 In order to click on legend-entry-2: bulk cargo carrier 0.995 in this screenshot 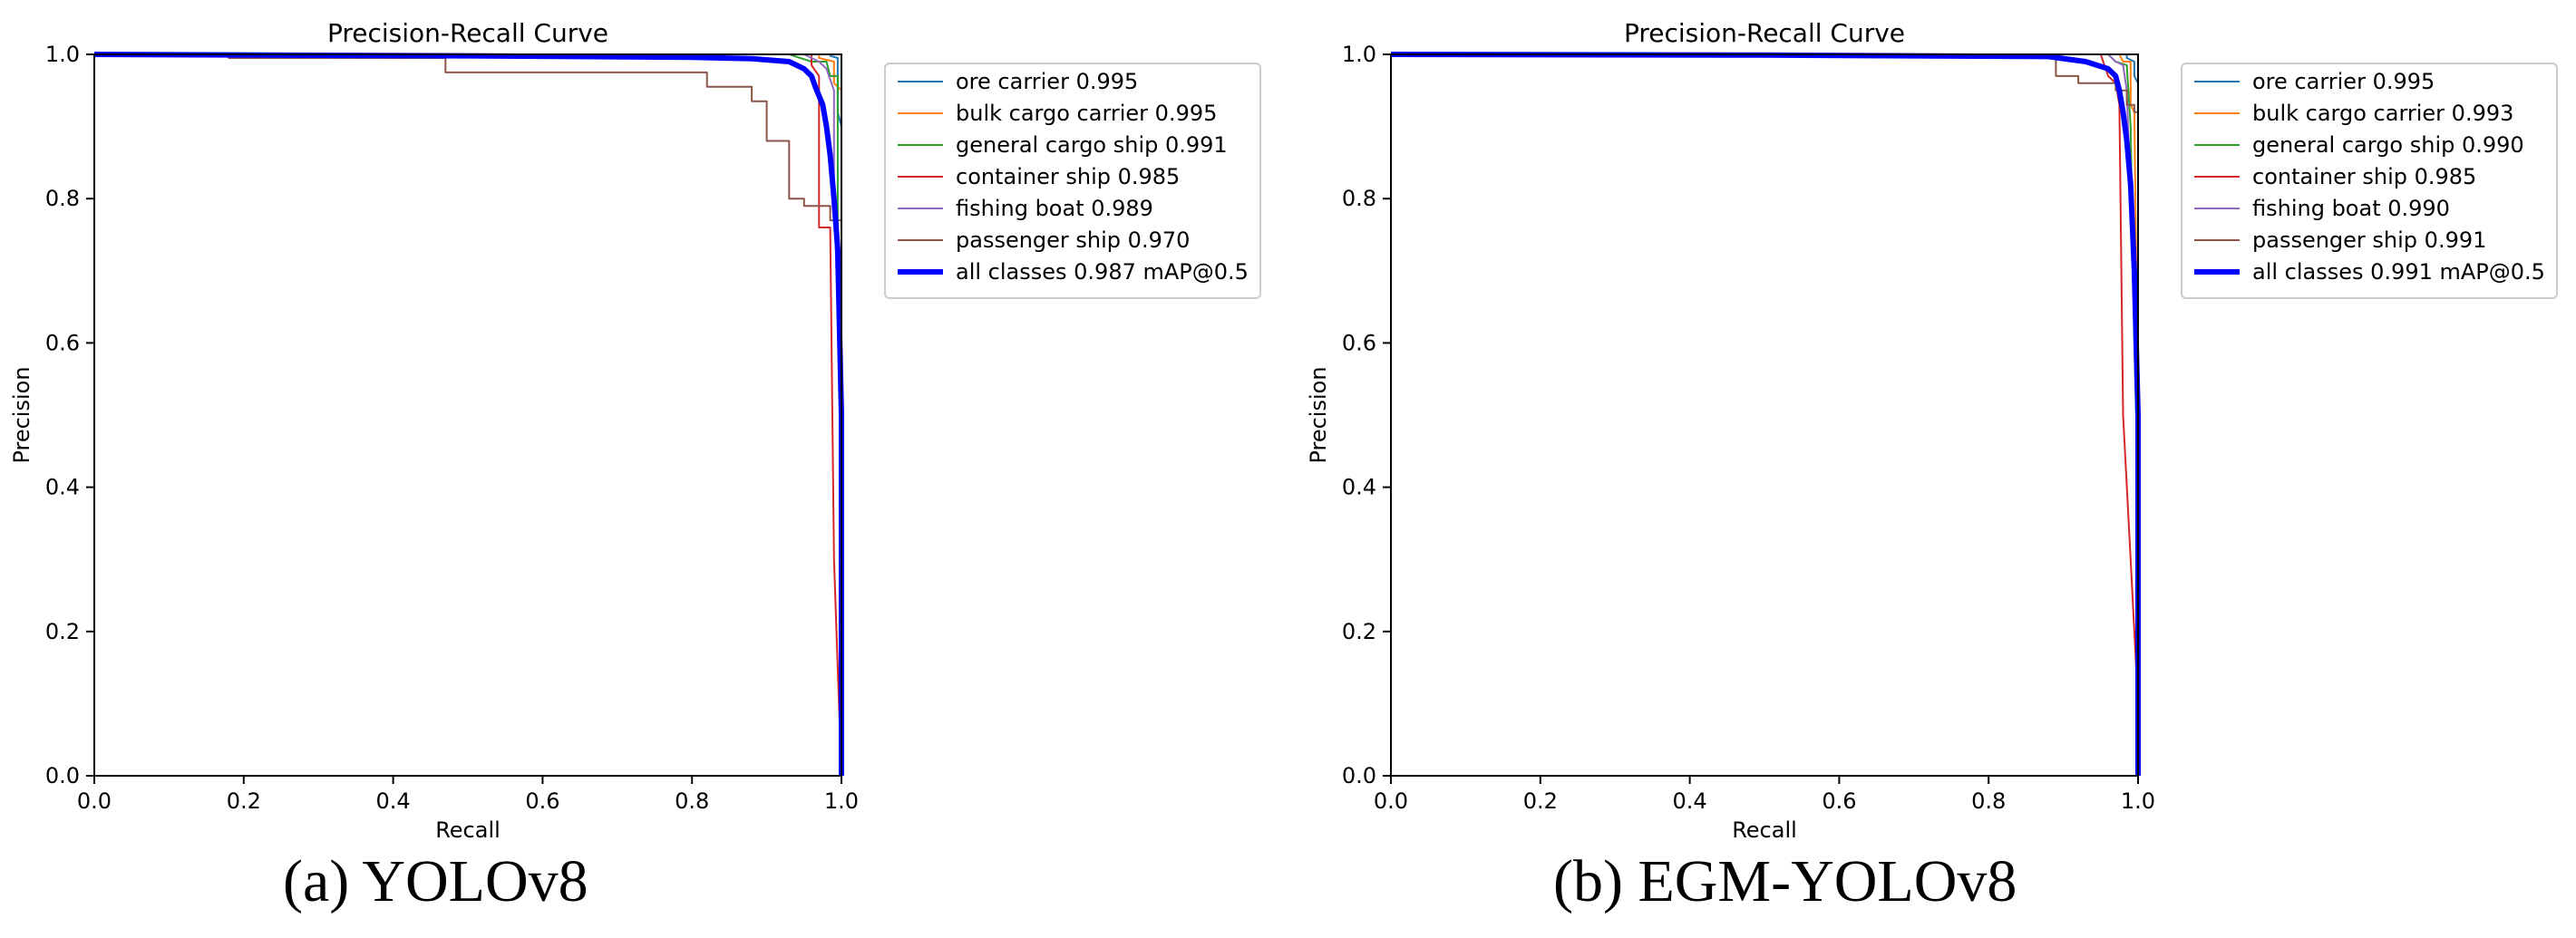, I will do `click(1086, 113)`.